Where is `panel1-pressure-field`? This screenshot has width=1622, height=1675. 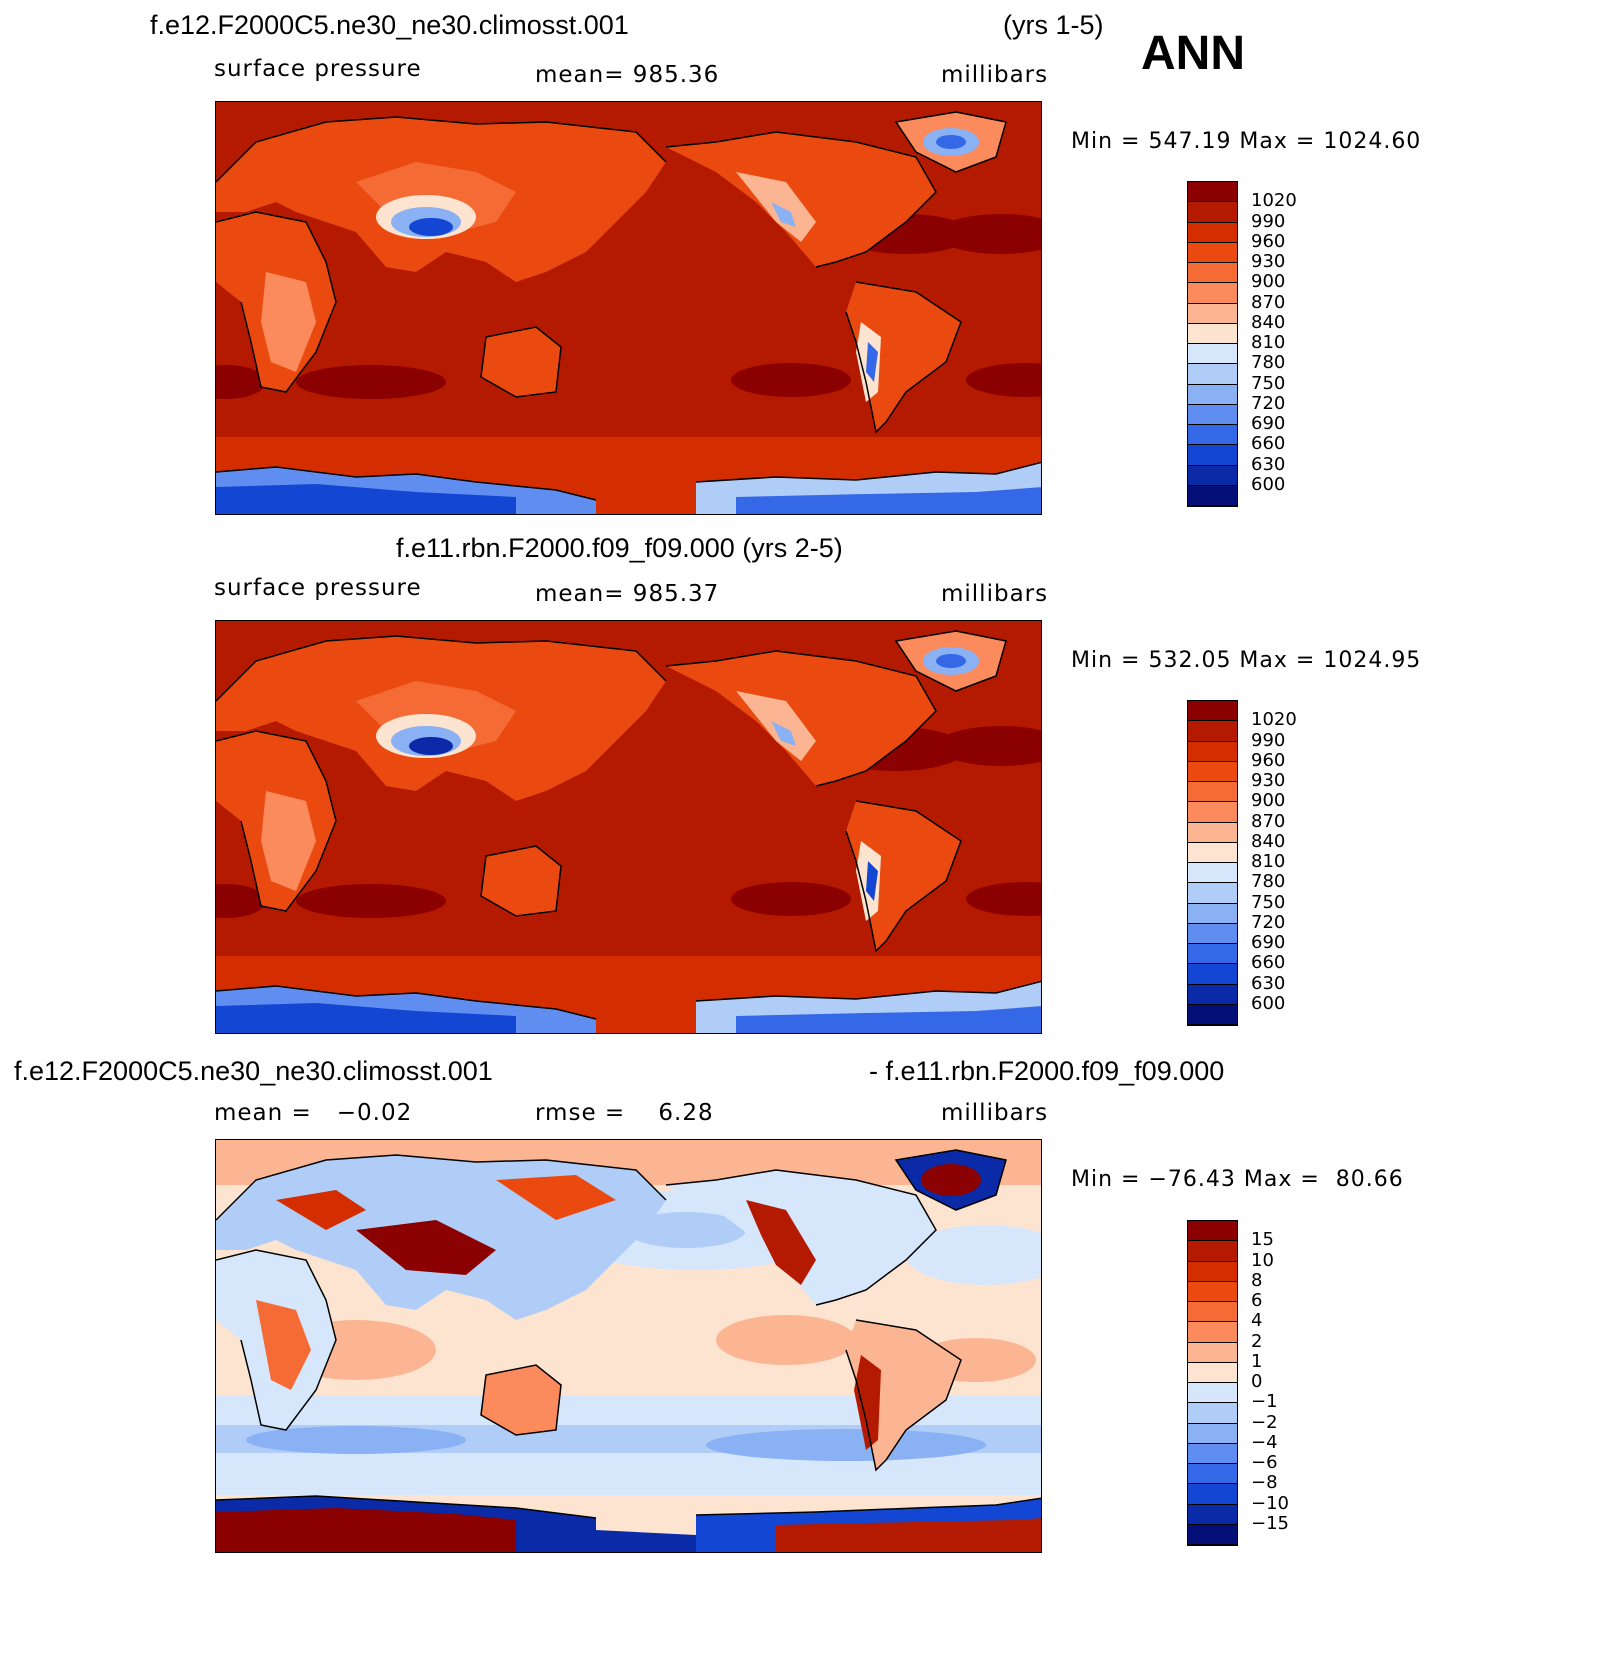 panel1-pressure-field is located at coordinates (628, 308).